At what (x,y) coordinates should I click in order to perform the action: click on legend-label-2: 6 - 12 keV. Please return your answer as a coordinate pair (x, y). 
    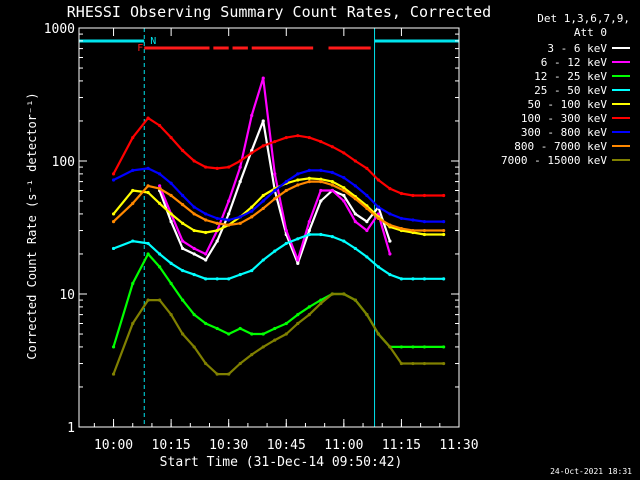
    Looking at the image, I should click on (574, 62).